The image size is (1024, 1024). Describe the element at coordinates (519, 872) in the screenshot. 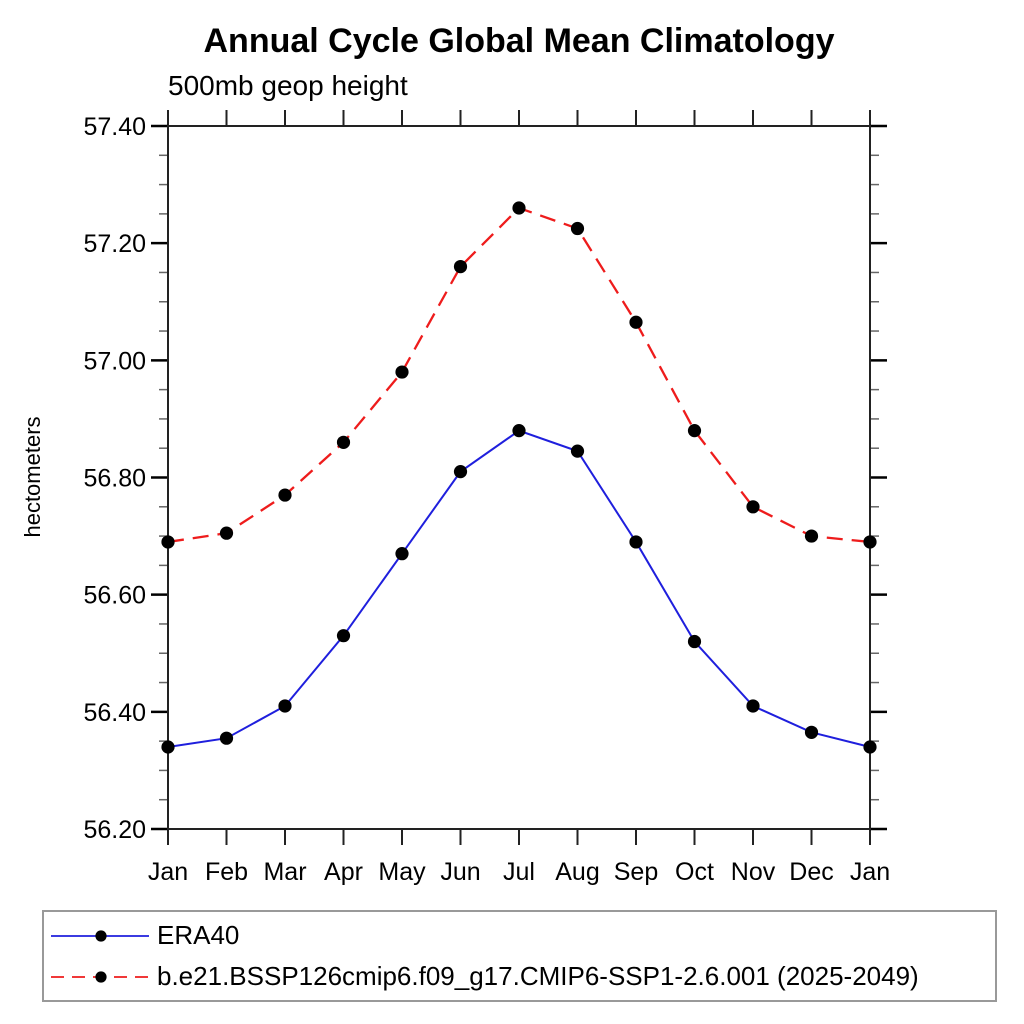

I see `x-tick-label: Jul` at that location.